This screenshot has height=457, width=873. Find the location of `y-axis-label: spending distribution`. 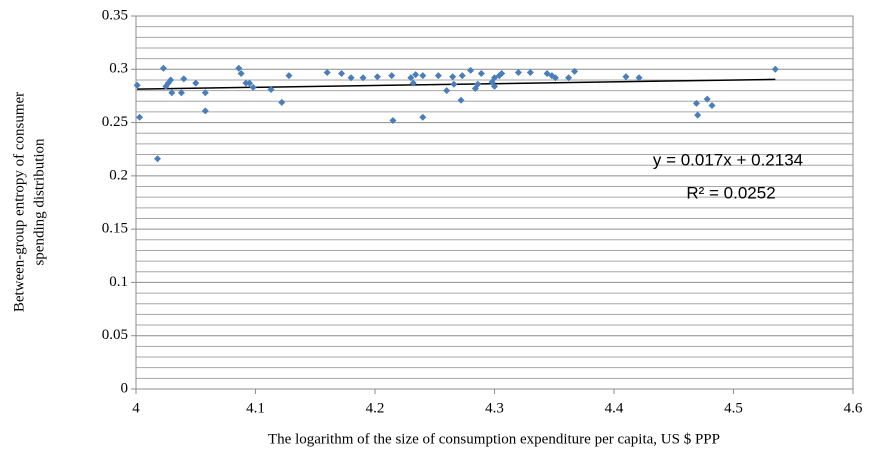

y-axis-label: spending distribution is located at coordinates (39, 202).